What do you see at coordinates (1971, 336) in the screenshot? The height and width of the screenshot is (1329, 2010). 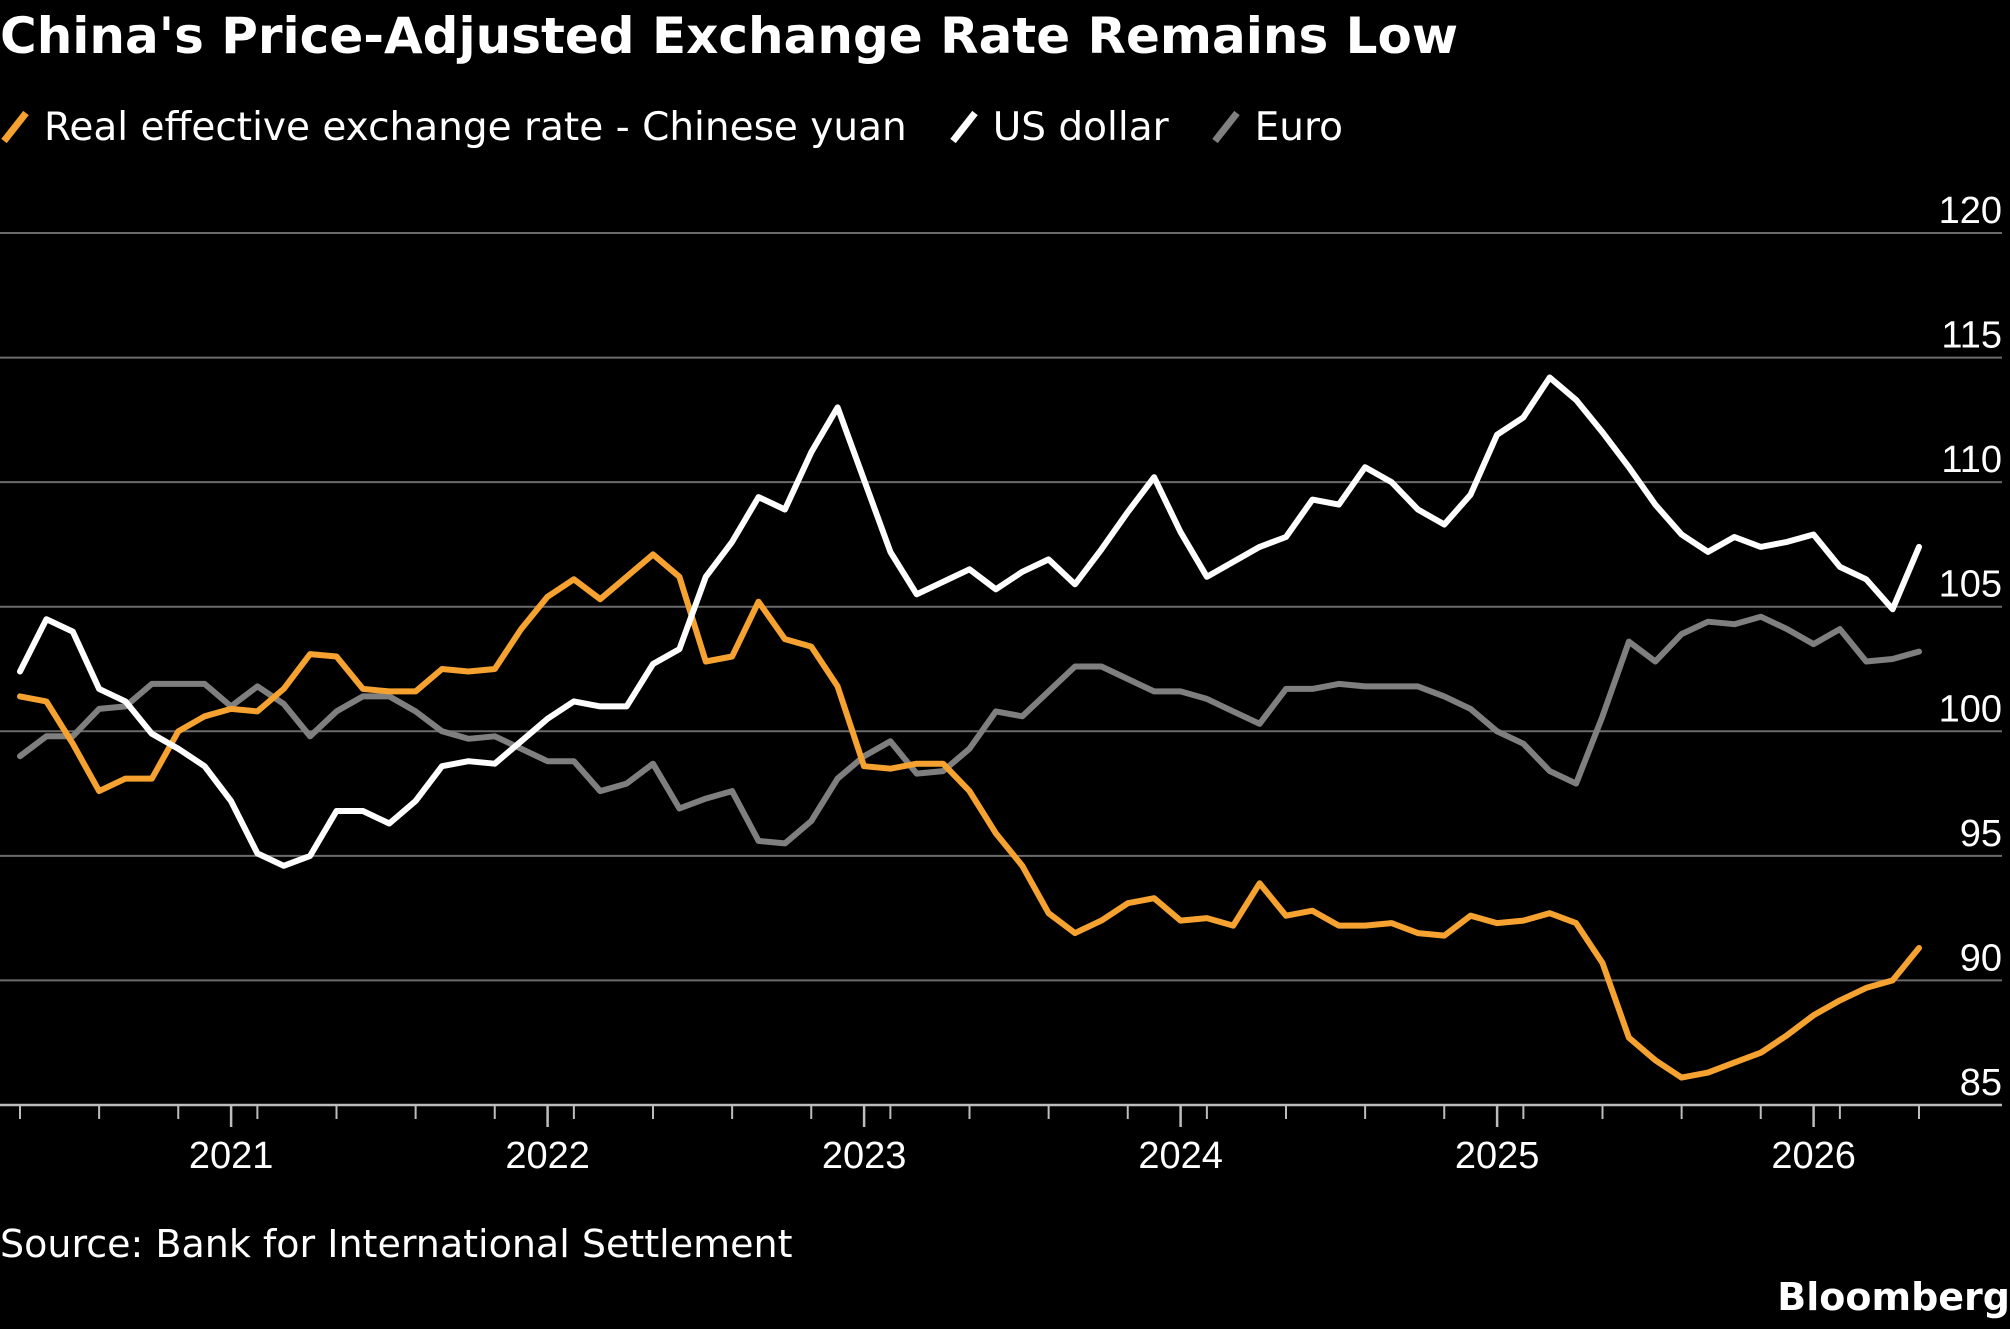 I see `y-tick-label: 115` at bounding box center [1971, 336].